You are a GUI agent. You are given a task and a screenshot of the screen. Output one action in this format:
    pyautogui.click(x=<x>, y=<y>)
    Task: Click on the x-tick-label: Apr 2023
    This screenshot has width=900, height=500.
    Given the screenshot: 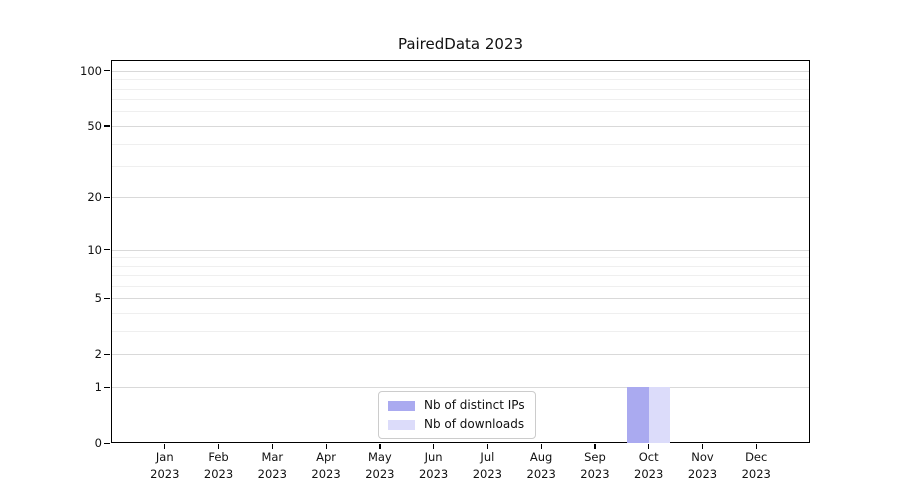 What is the action you would take?
    pyautogui.click(x=326, y=466)
    